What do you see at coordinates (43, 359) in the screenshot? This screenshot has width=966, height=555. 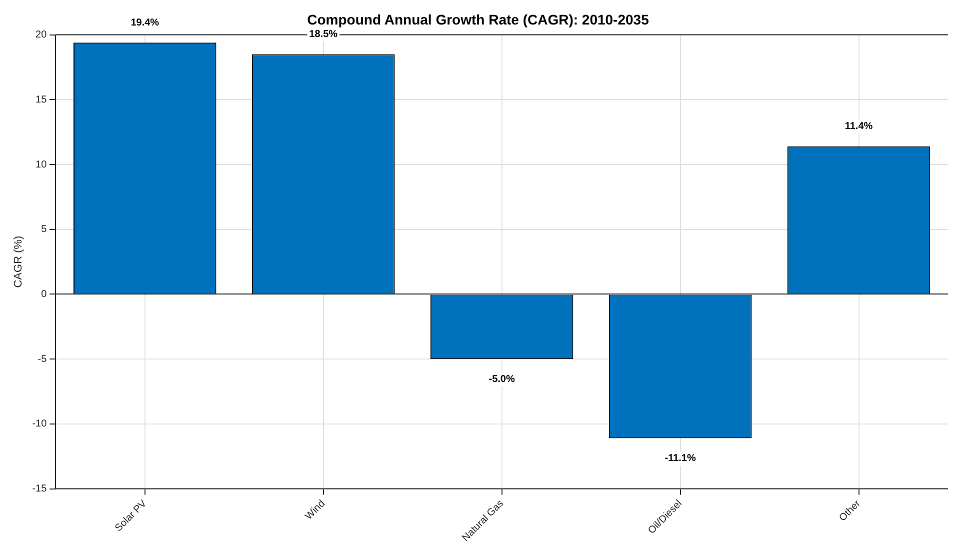 I see `y-tick-label: -5` at bounding box center [43, 359].